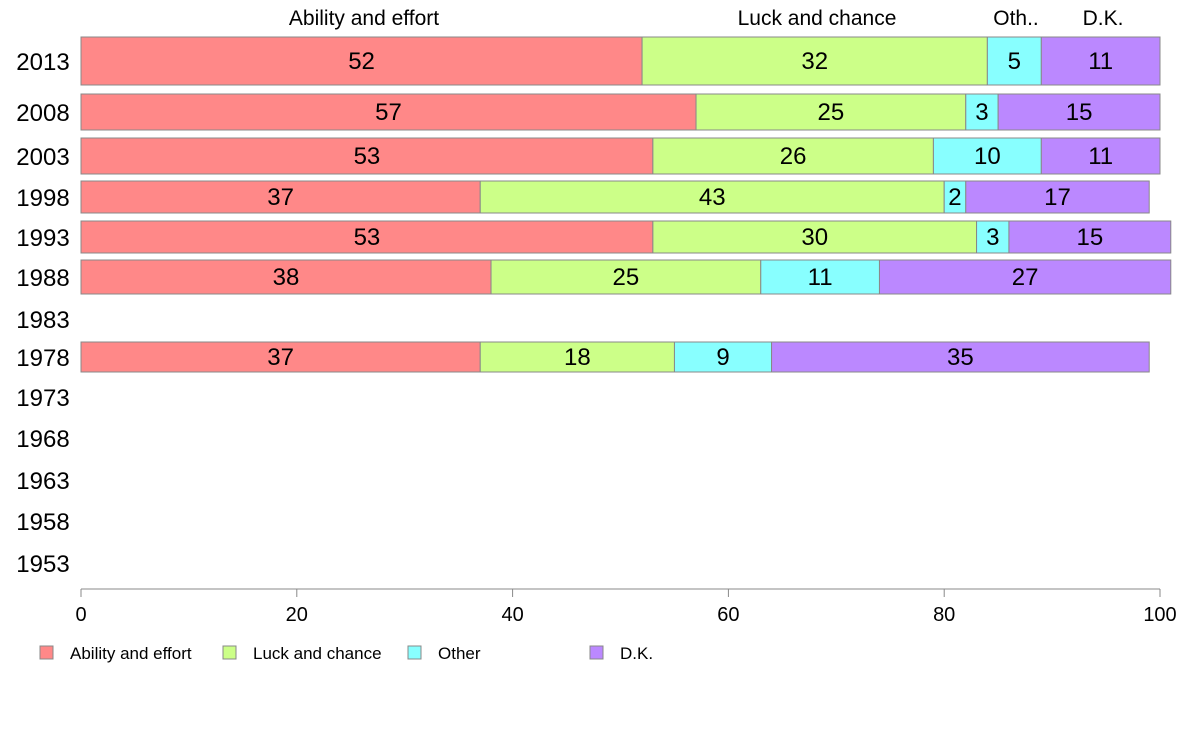 The width and height of the screenshot is (1188, 736). What do you see at coordinates (297, 615) in the screenshot?
I see `x-tick-label: 20` at bounding box center [297, 615].